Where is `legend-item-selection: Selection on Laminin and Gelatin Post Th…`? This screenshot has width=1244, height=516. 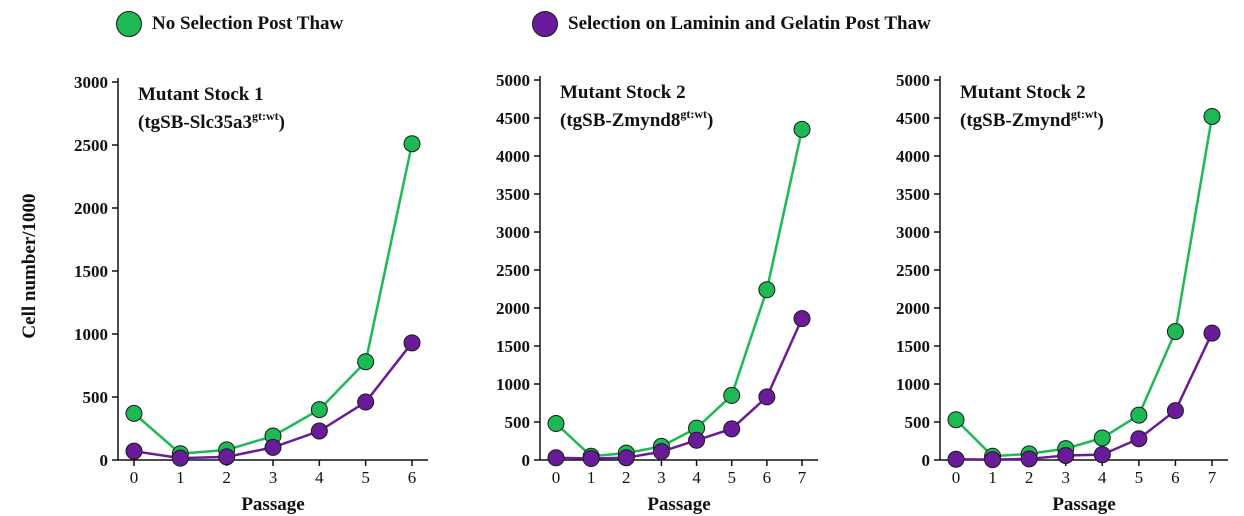 legend-item-selection: Selection on Laminin and Gelatin Post Th… is located at coordinates (731, 24).